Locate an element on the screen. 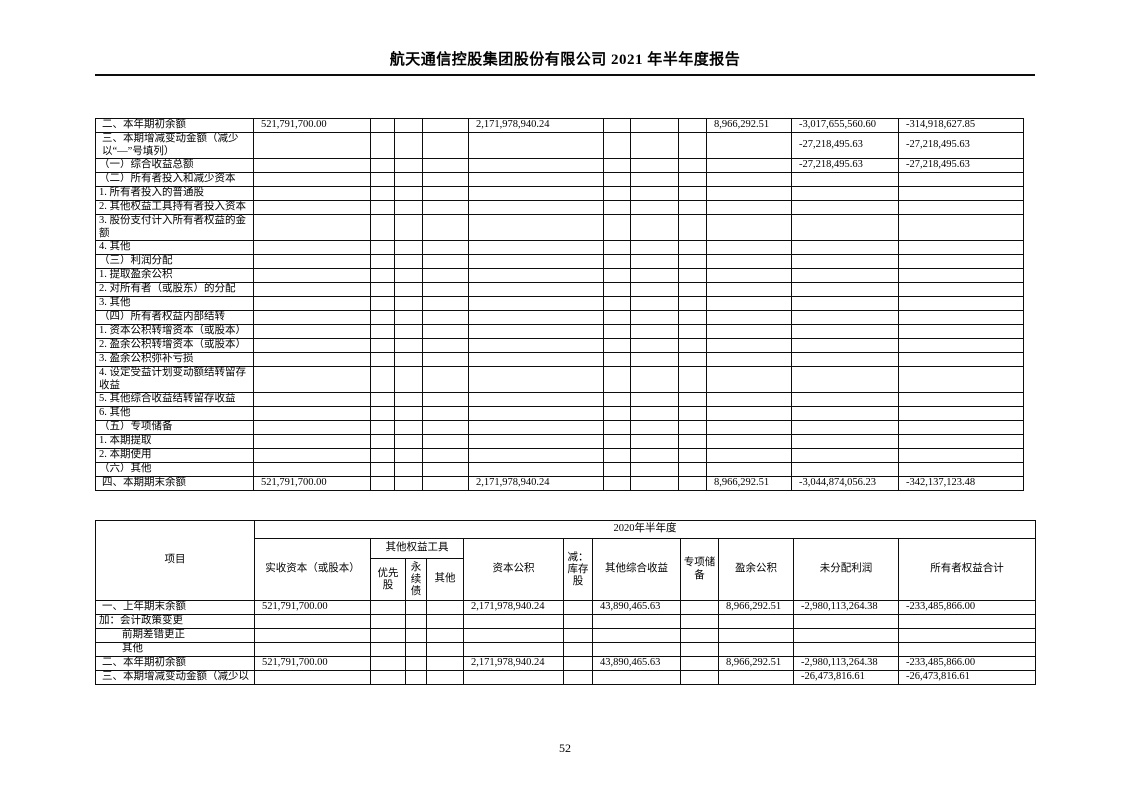 This screenshot has width=1122, height=793. header-divider is located at coordinates (565, 75).